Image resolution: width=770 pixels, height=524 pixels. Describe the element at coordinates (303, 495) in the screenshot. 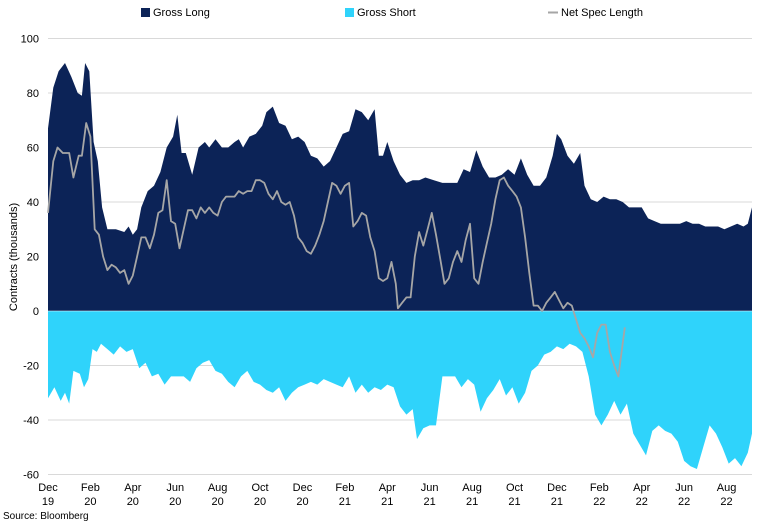

I see `x-tick: Dec 20` at that location.